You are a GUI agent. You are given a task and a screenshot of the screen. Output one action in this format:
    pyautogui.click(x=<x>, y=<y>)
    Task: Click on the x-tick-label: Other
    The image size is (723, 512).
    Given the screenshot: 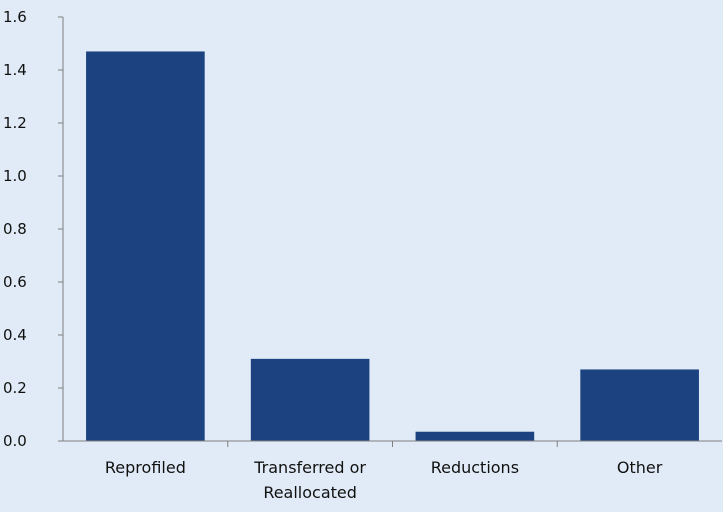 What is the action you would take?
    pyautogui.click(x=640, y=467)
    